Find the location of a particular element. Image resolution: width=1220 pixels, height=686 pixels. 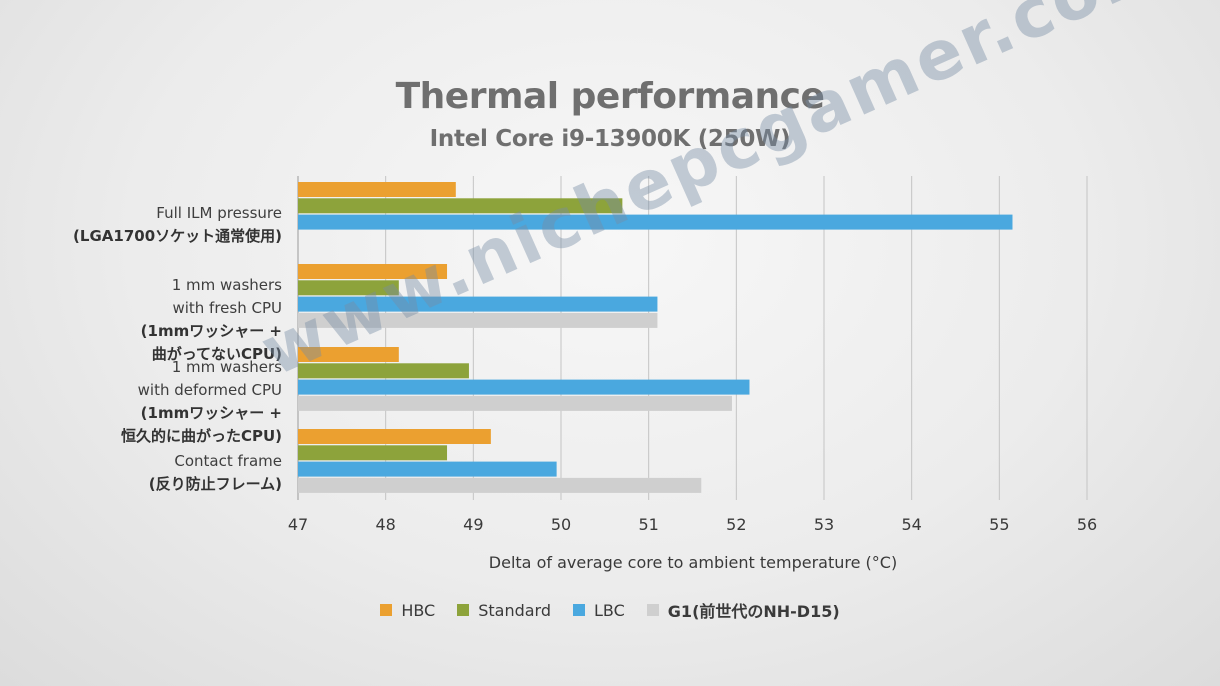

category-label: Contact frame (反り防止フレーム) is located at coordinates (141, 473).